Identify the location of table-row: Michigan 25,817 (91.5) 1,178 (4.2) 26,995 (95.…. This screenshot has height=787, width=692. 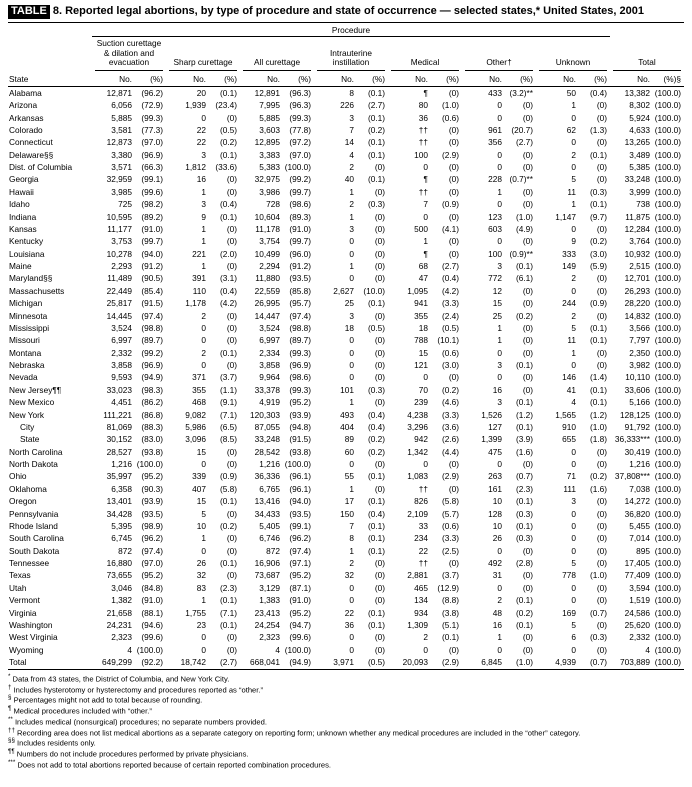
(346, 303).